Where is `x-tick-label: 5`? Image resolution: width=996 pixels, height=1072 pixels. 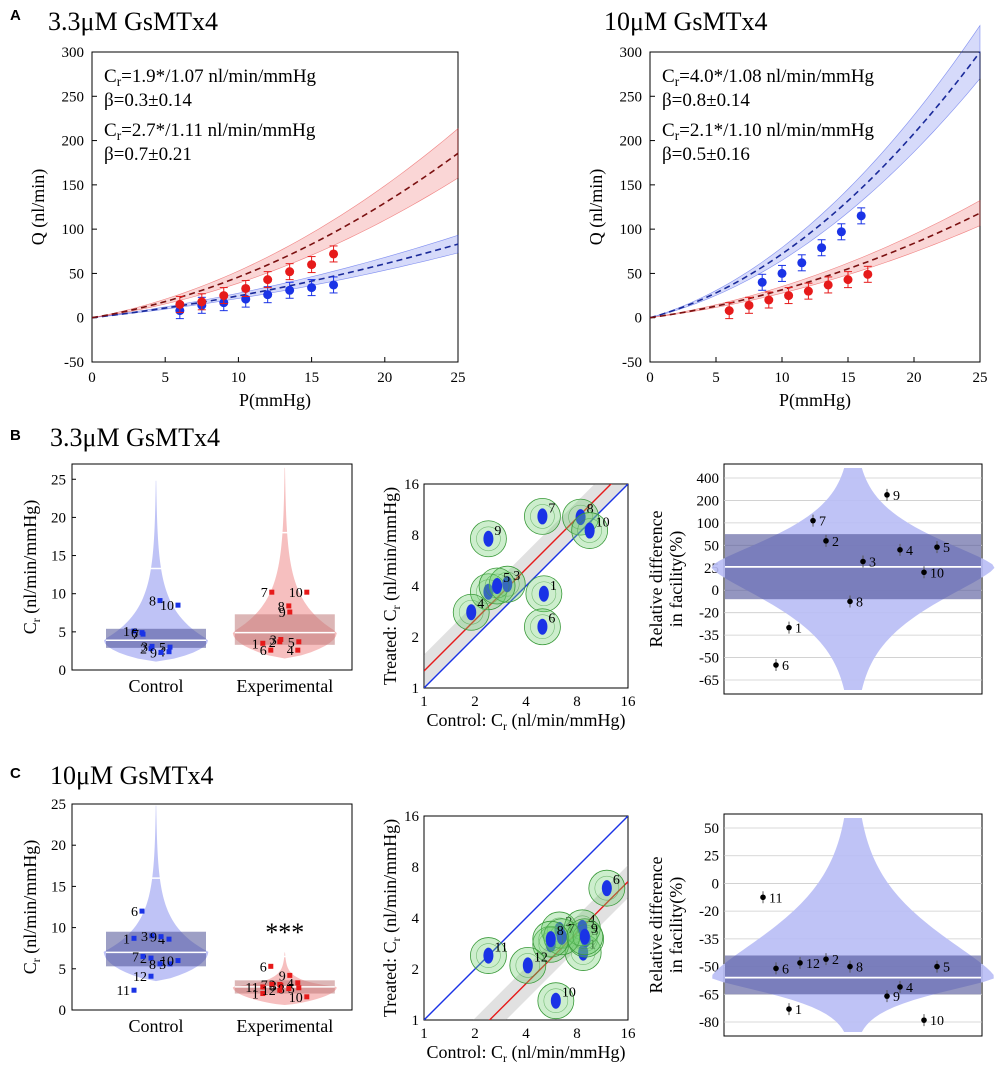 x-tick-label: 5 is located at coordinates (165, 378).